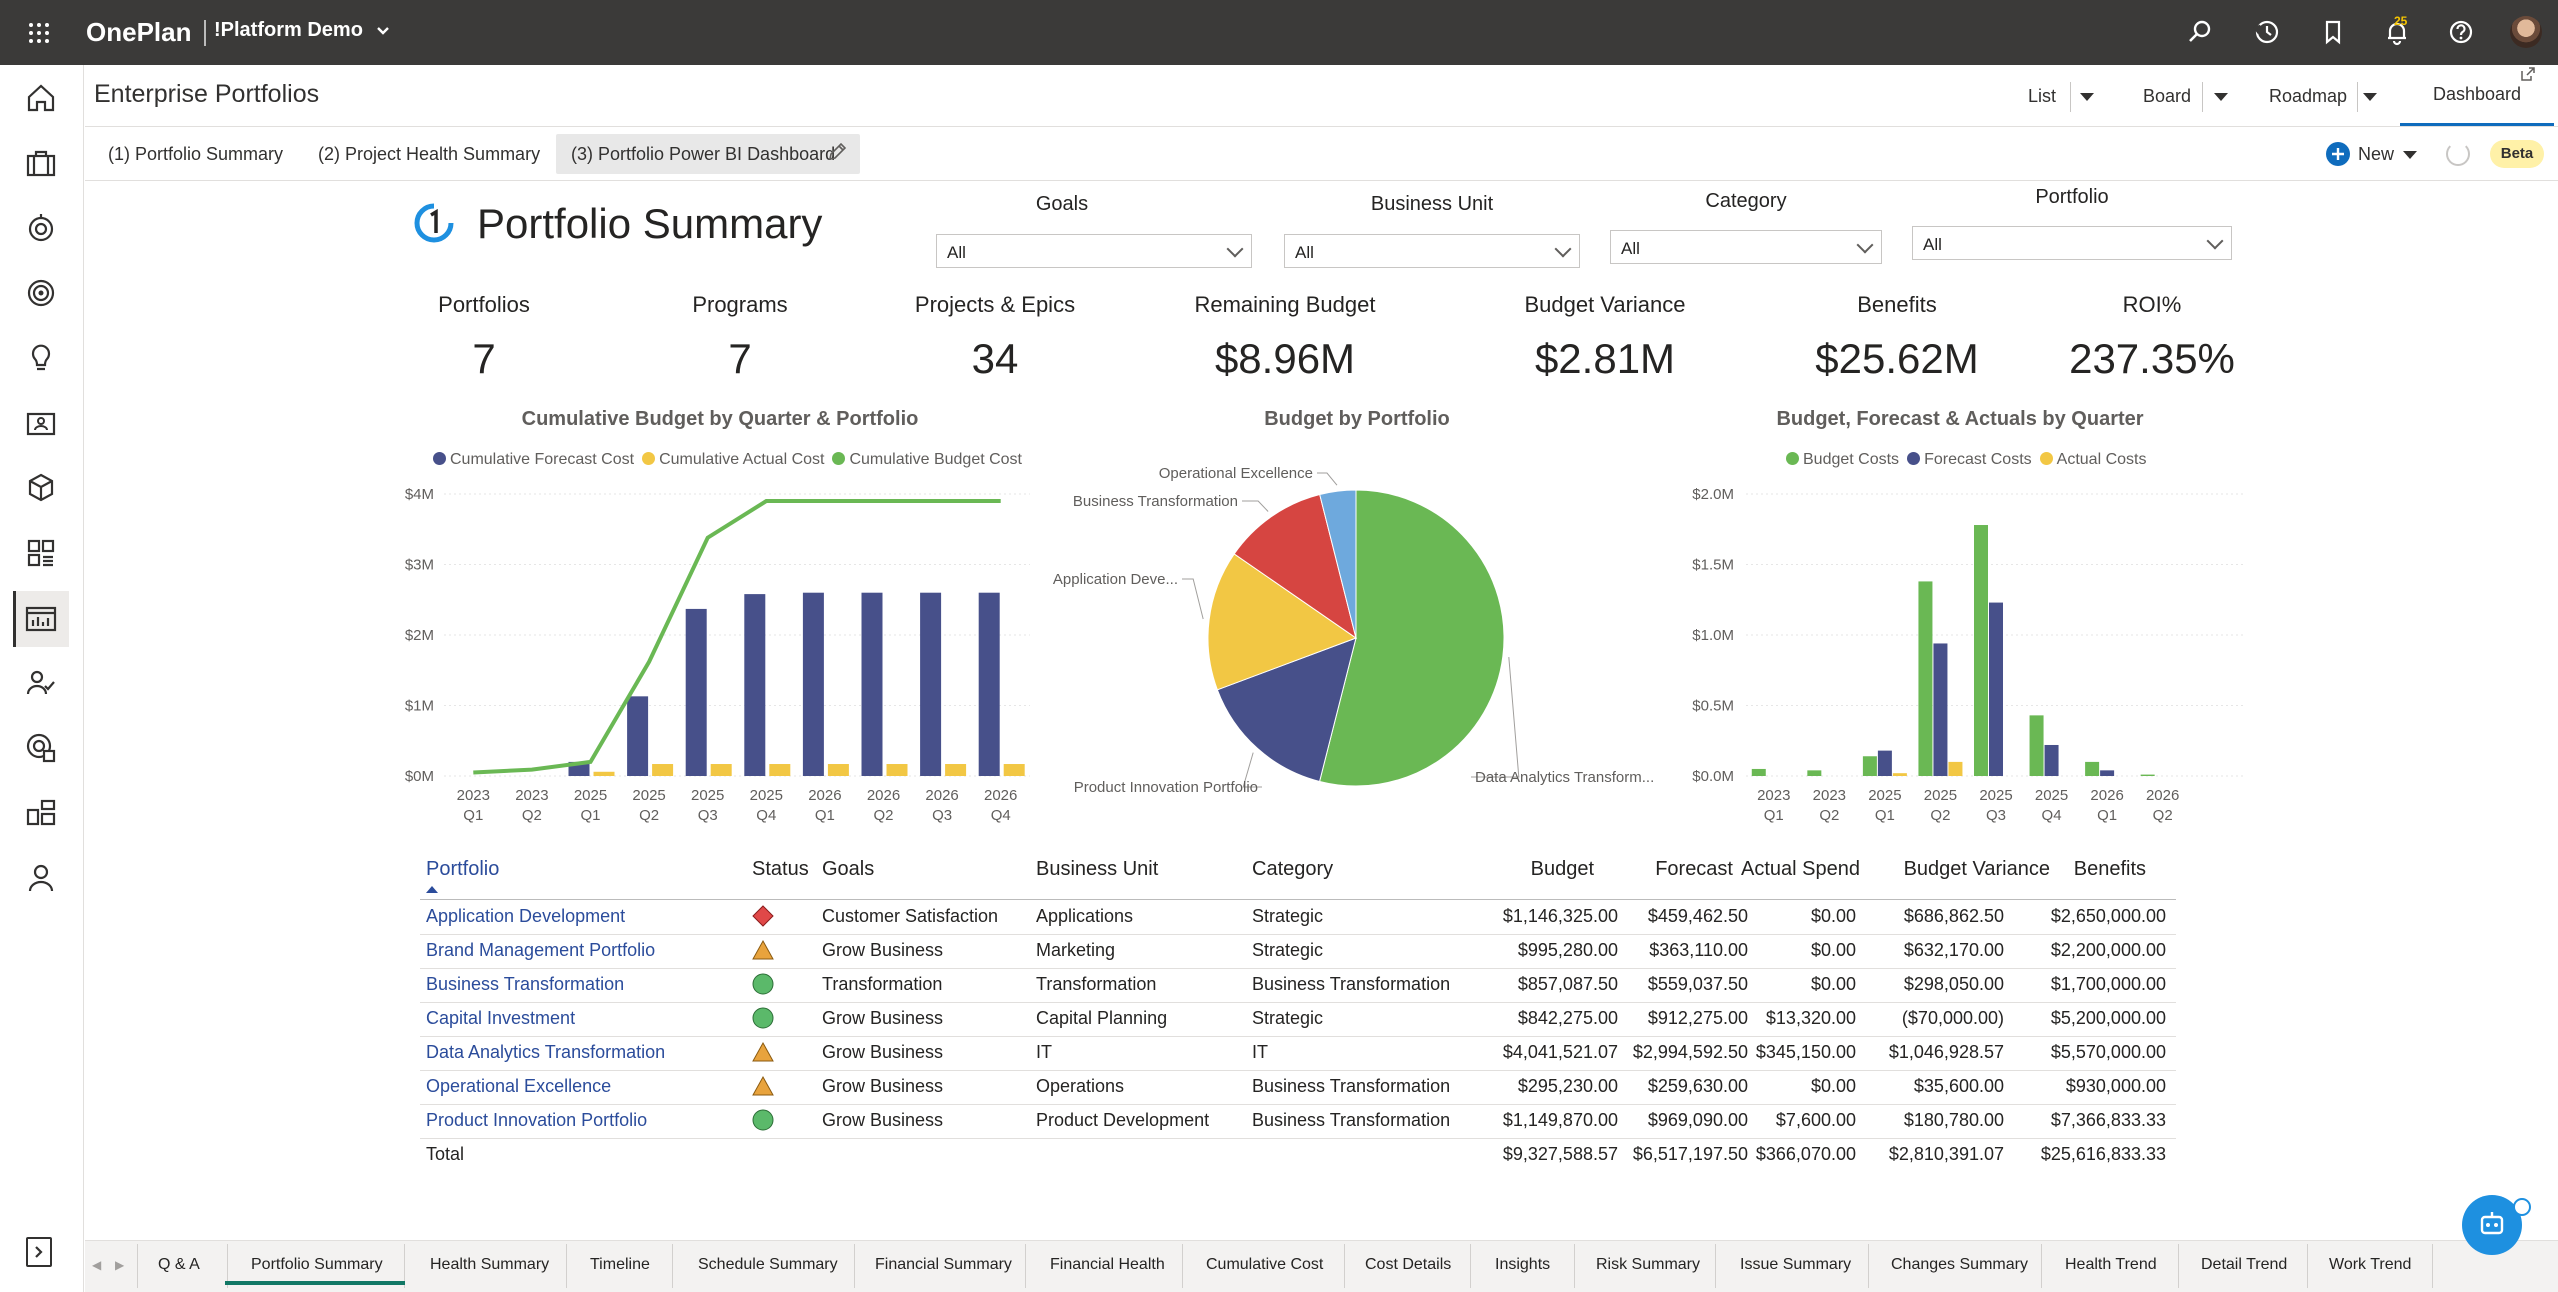  Describe the element at coordinates (1107, 1264) in the screenshot. I see `page-tab-financial-health: Financial Health` at that location.